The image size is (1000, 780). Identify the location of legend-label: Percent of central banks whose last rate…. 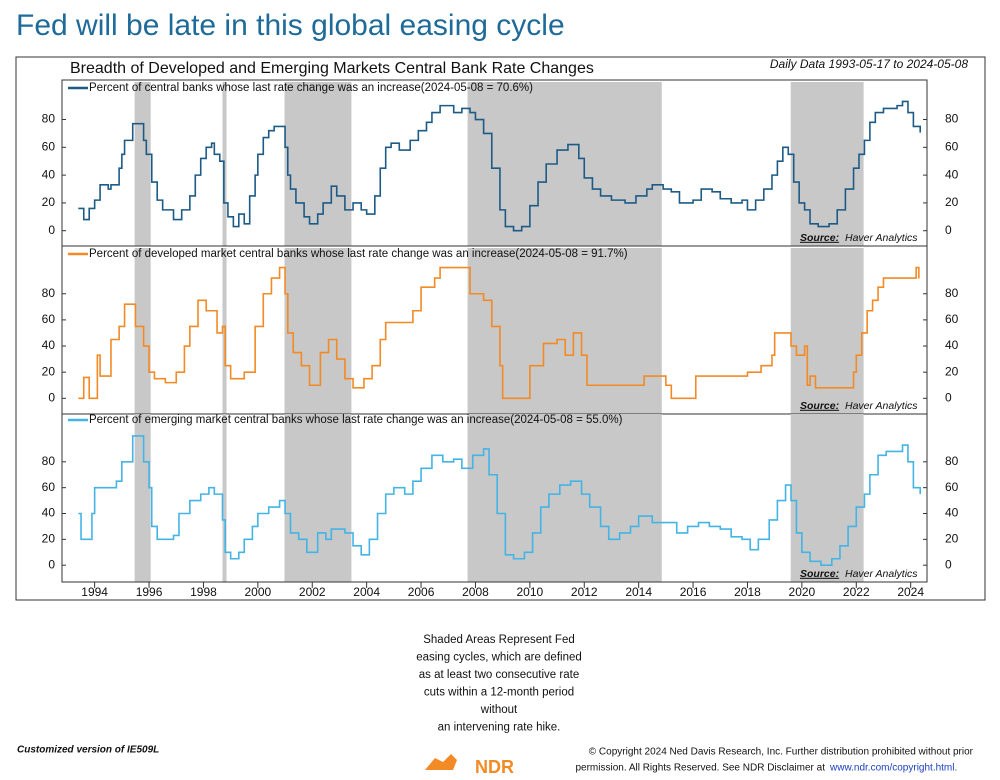
(311, 88).